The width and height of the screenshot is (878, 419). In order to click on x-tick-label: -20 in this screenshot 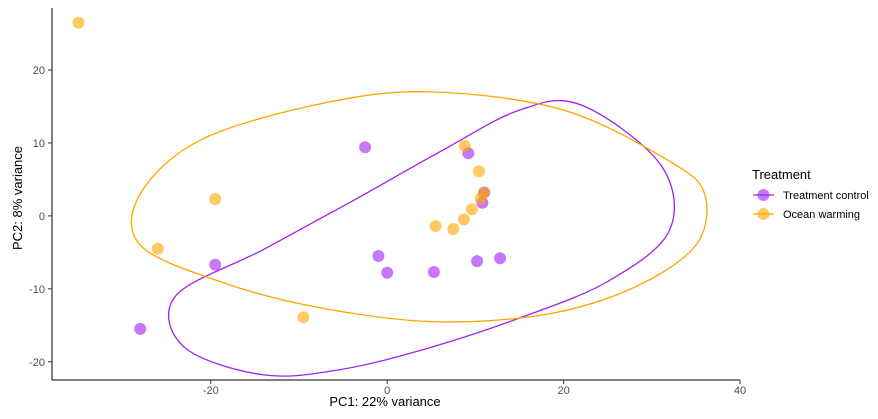, I will do `click(211, 391)`.